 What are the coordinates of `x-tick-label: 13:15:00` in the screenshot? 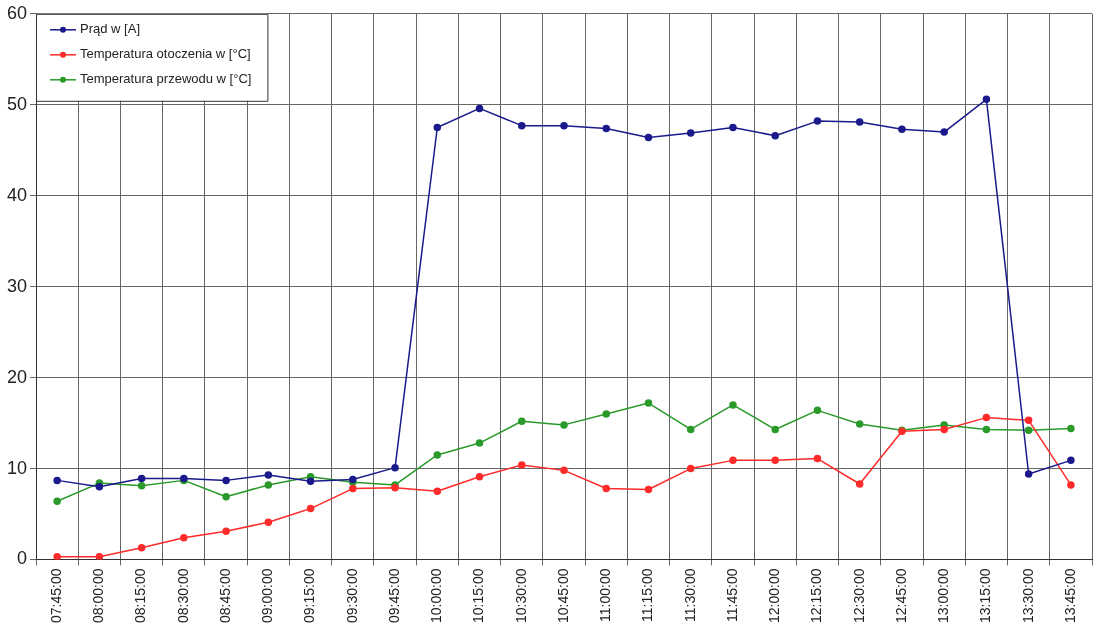 It's located at (985, 595).